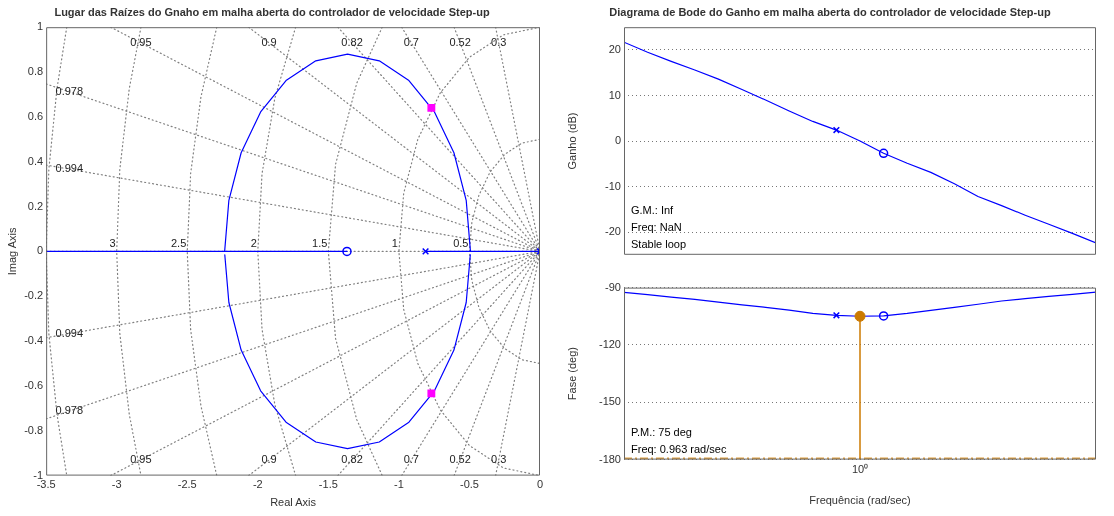  I want to click on x-tick-label: -2, so click(257, 484).